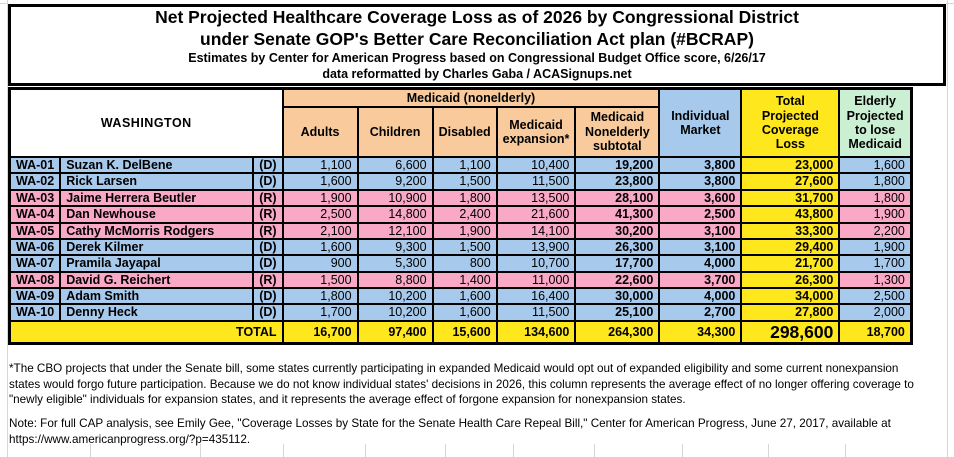 The width and height of the screenshot is (954, 457). I want to click on value-cell: 41,300, so click(617, 214).